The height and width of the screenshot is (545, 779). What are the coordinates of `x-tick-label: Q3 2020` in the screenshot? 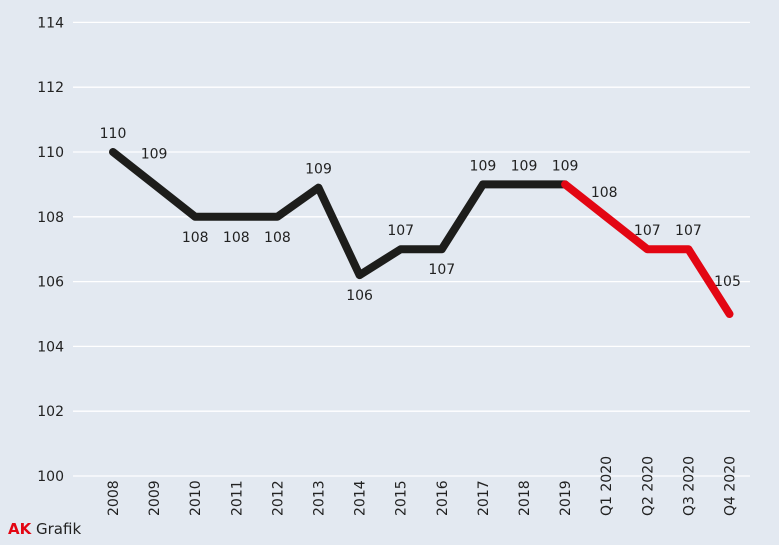 It's located at (689, 486).